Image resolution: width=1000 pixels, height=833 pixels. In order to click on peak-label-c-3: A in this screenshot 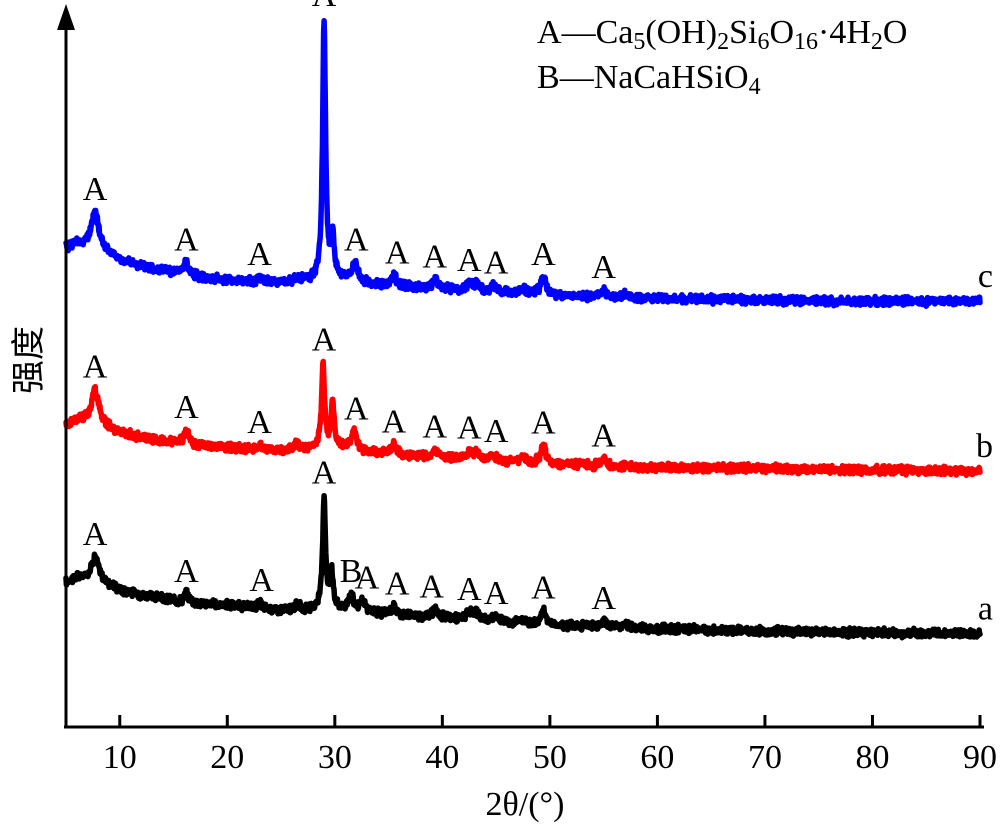, I will do `click(324, 7)`.